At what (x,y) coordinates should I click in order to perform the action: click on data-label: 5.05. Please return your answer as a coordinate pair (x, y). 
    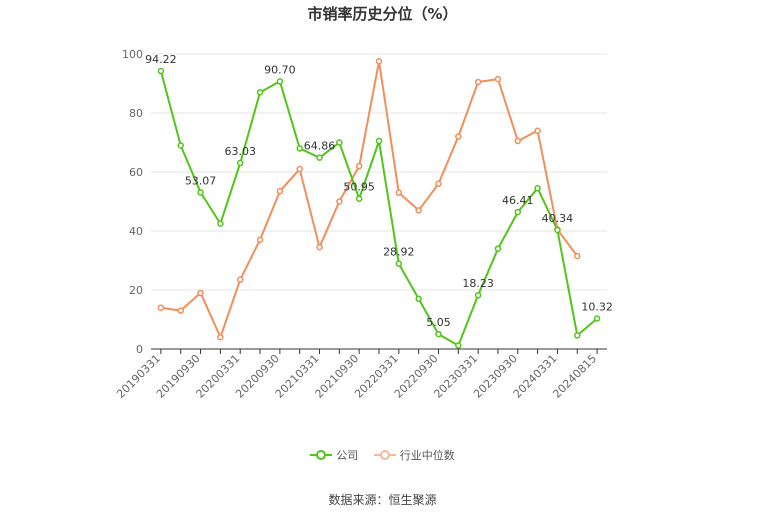
    Looking at the image, I should click on (438, 322).